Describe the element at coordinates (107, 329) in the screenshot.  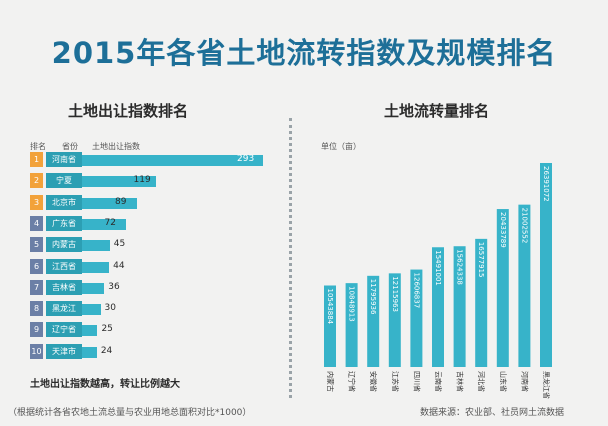
I see `index-value: 25` at that location.